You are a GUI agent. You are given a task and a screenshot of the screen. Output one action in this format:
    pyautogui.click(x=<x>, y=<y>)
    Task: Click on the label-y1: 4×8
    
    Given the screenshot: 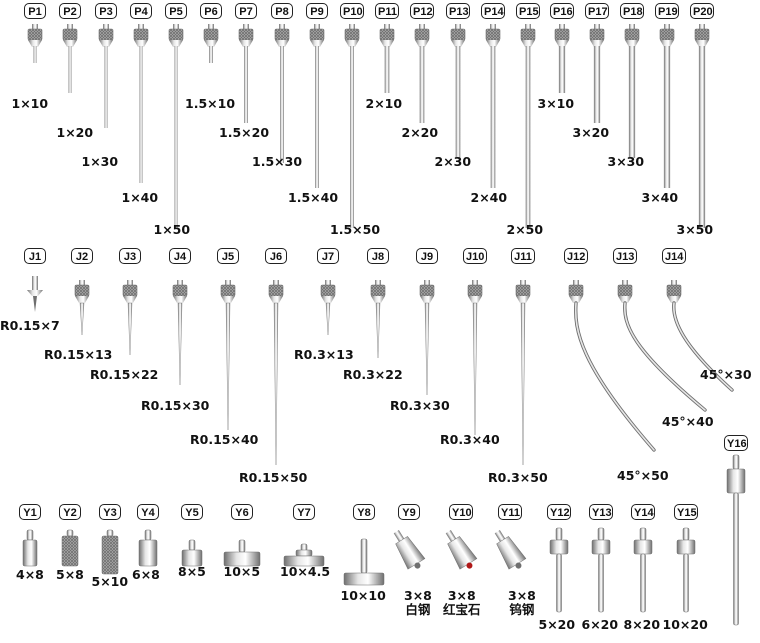 What is the action you would take?
    pyautogui.click(x=30, y=574)
    